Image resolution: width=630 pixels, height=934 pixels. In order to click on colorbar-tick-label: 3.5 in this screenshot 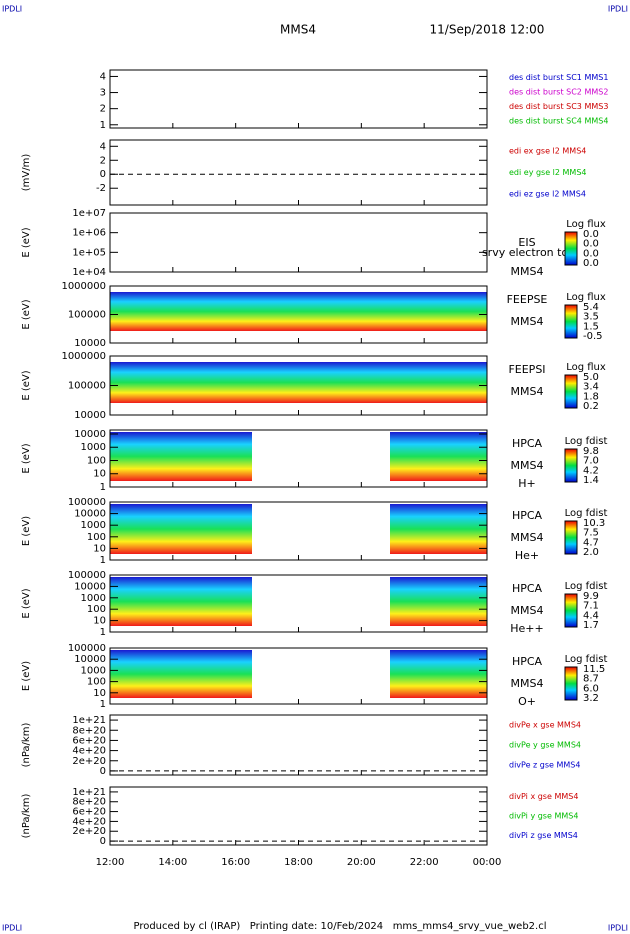, I will do `click(591, 317)`.